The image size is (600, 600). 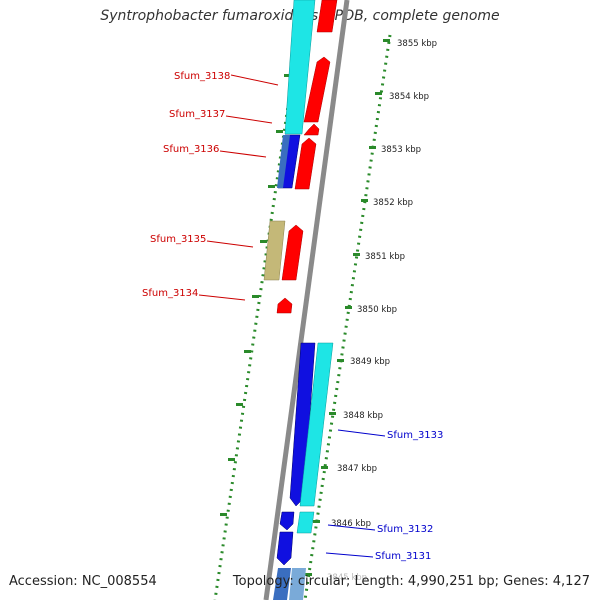 I want to click on outer-dotted-ring, so click(x=347, y=317).